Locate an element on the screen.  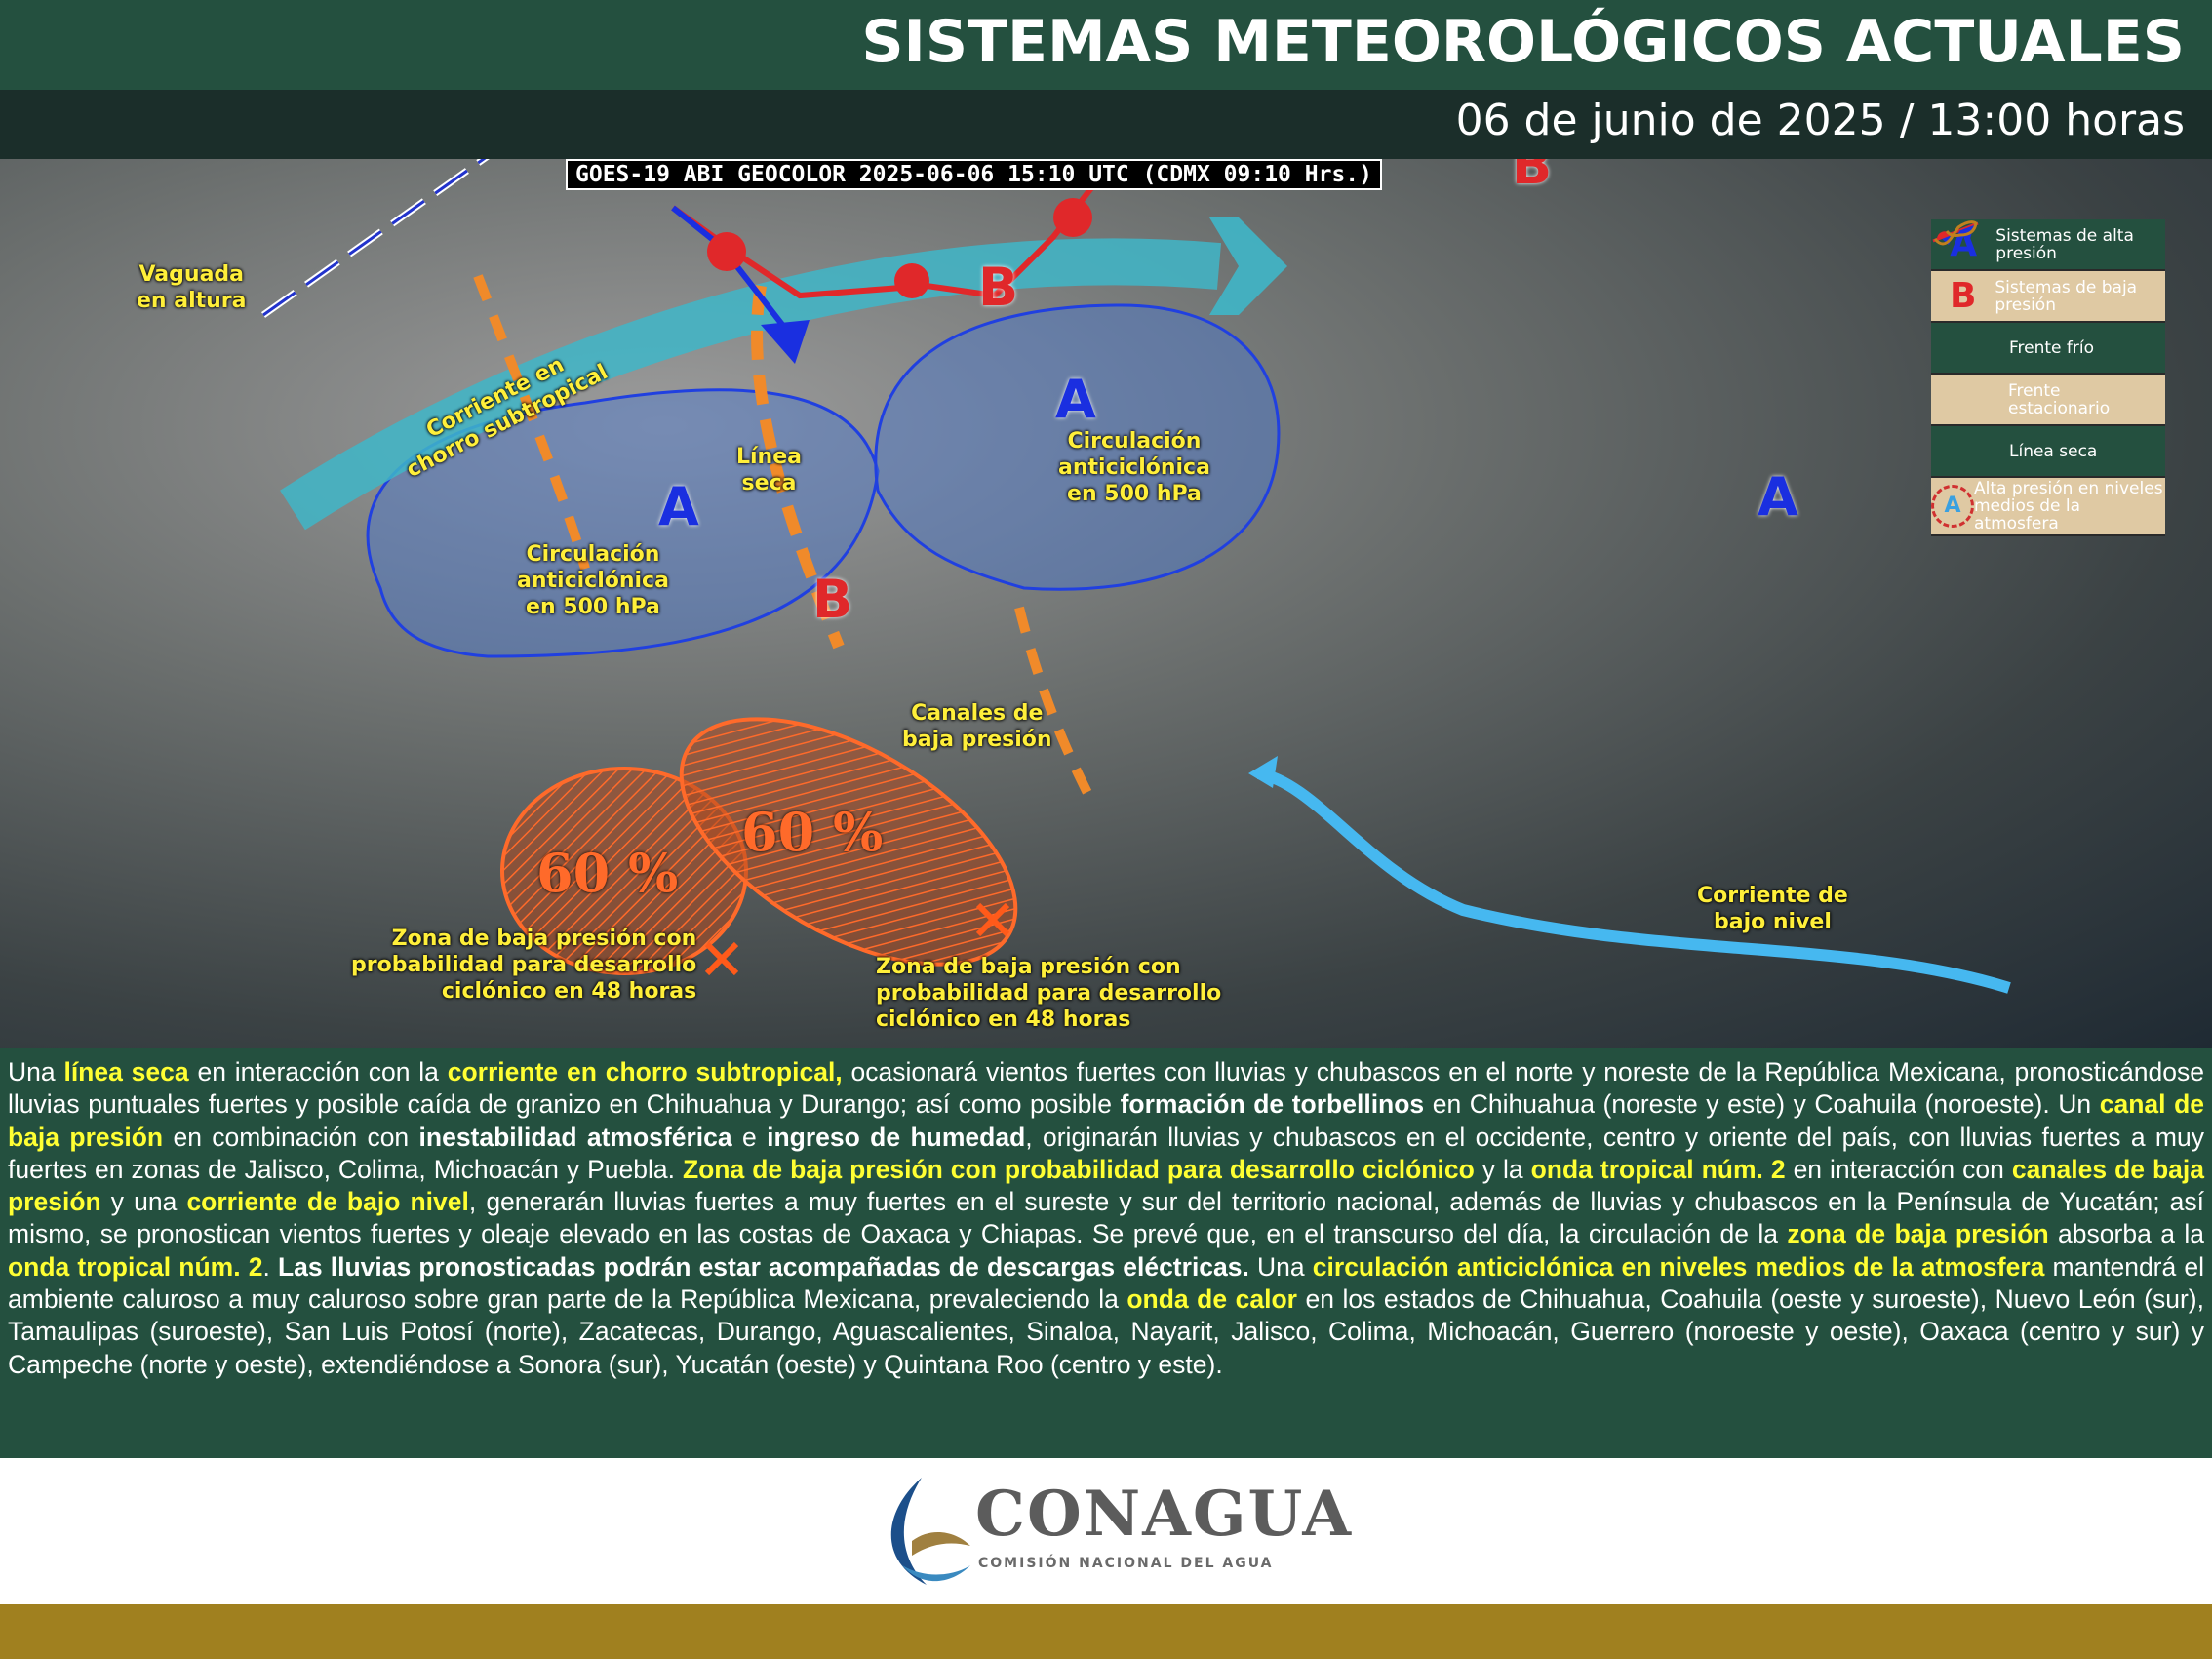
upper-trough-line is located at coordinates (375, 238).